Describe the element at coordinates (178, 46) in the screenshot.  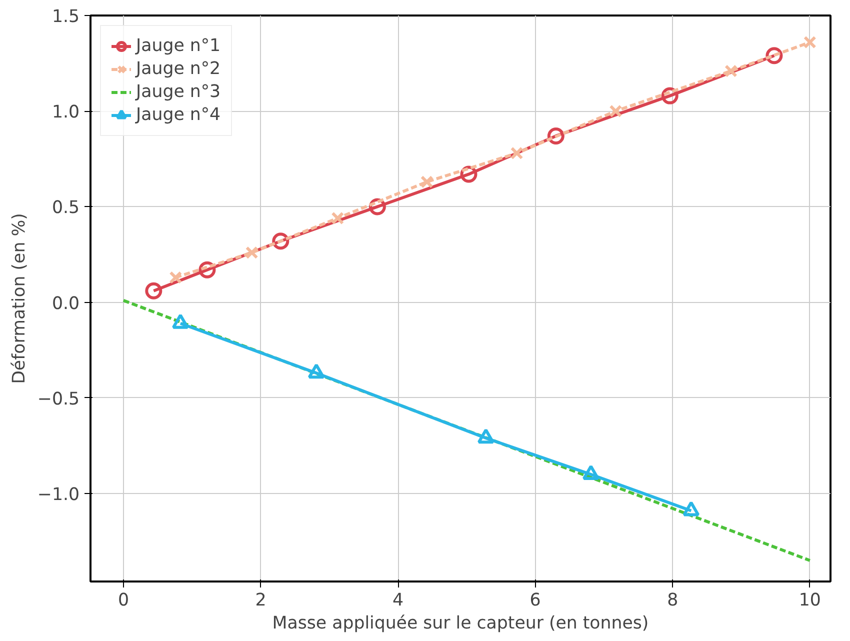
I see `legend-label: Jauge n°1` at that location.